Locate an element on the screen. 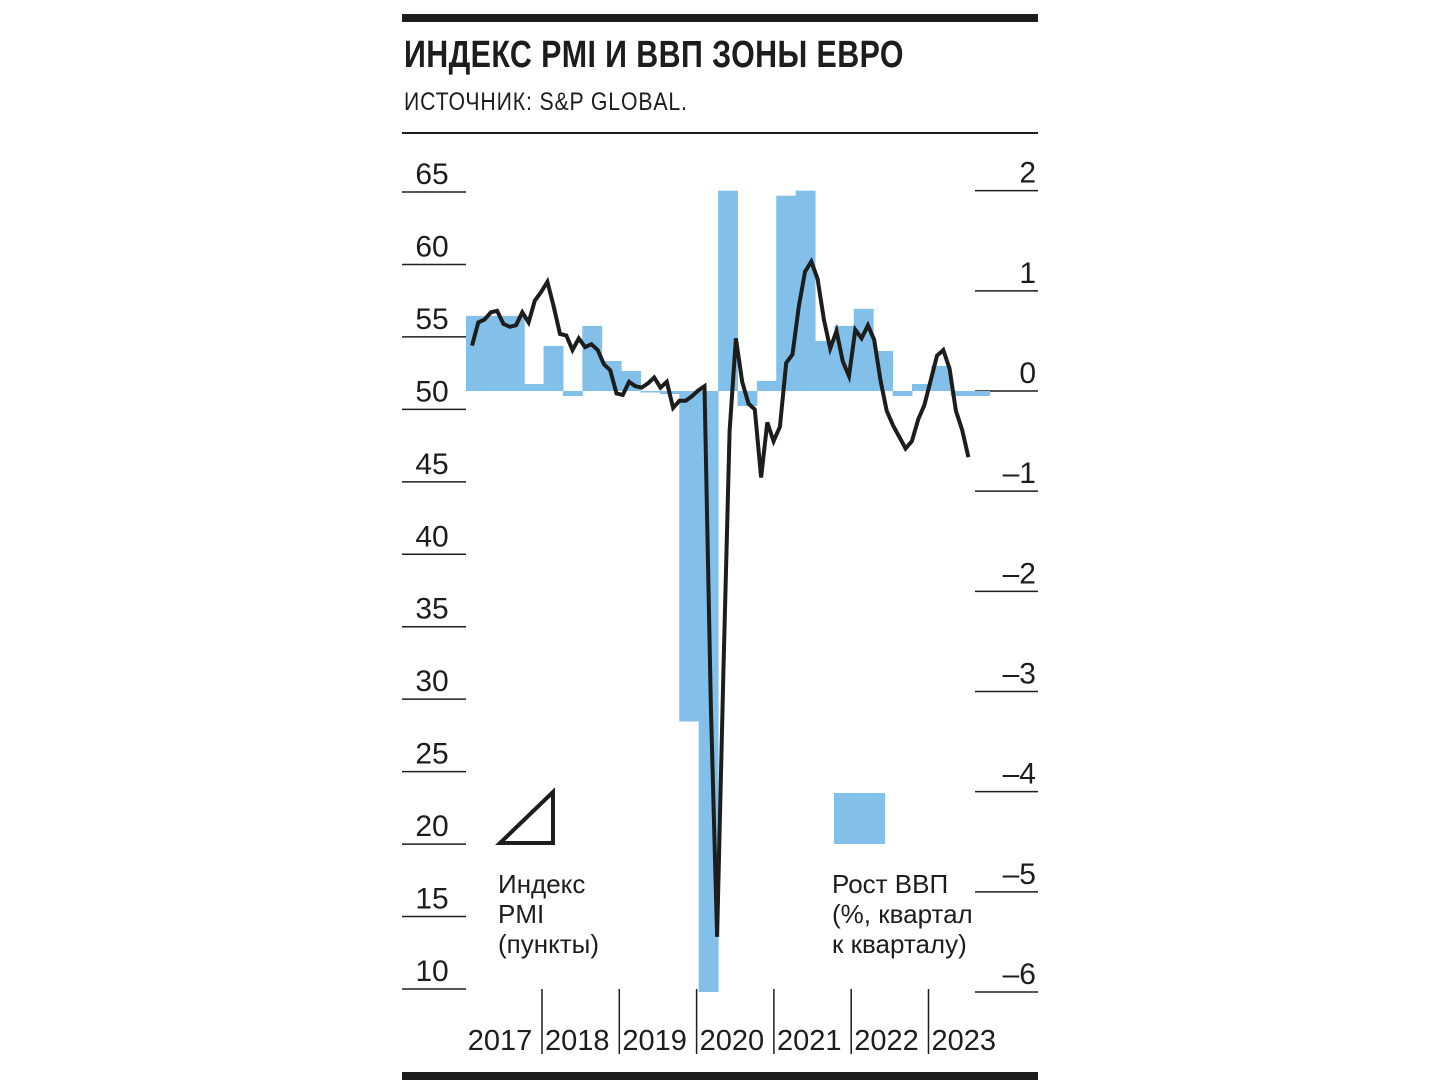 This screenshot has width=1440, height=1080. bottom-rule is located at coordinates (720, 1076).